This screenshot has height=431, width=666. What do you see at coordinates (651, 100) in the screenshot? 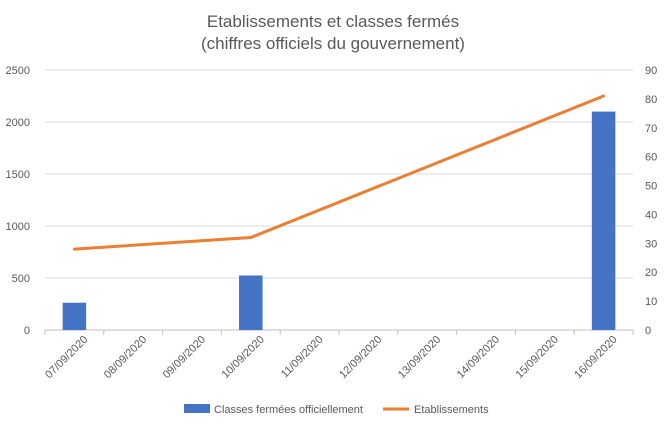
I see `right-axis-tick-label: 80` at bounding box center [651, 100].